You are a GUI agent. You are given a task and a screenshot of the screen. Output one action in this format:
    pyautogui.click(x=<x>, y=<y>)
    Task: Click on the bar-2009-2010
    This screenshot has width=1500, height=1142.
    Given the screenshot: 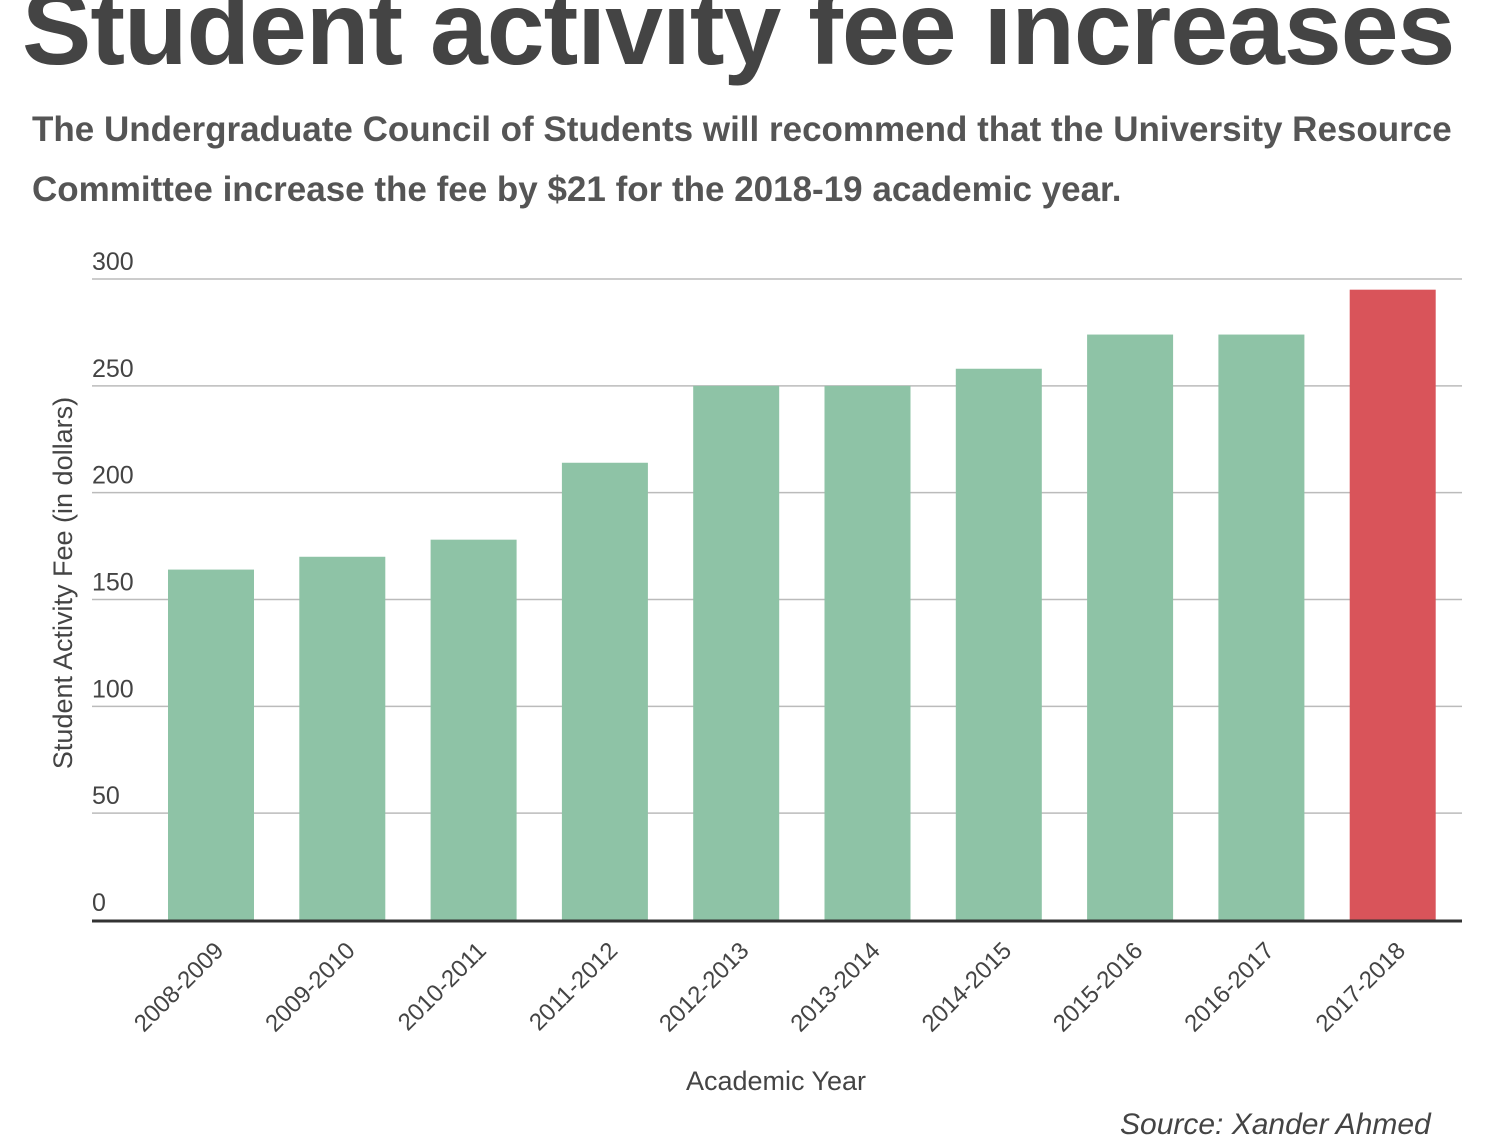 What is the action you would take?
    pyautogui.click(x=342, y=738)
    